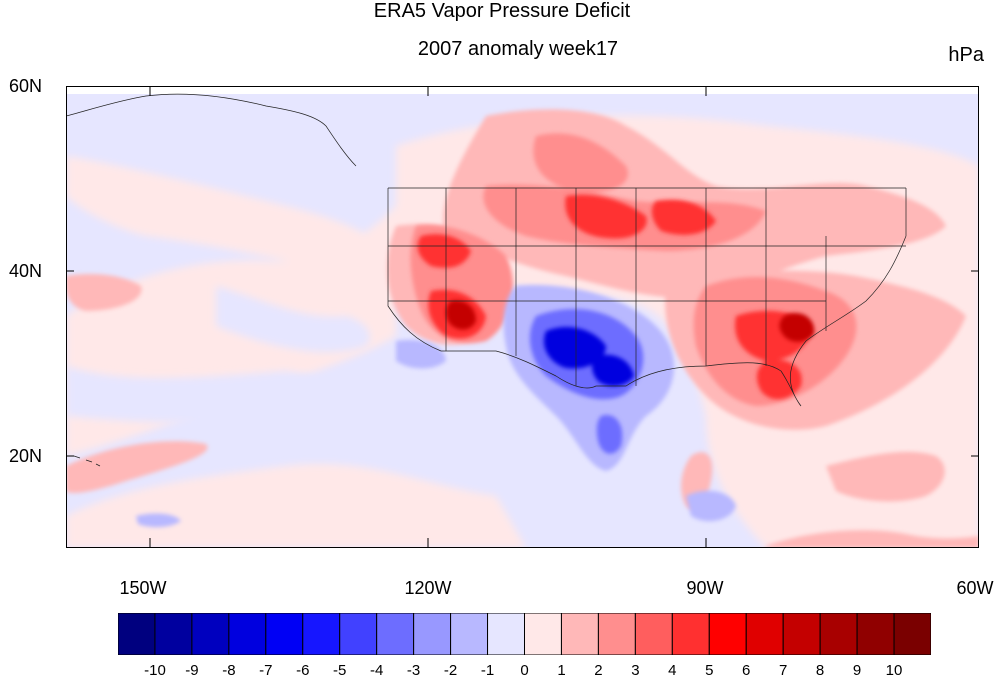 The height and width of the screenshot is (681, 1004). Describe the element at coordinates (487, 670) in the screenshot. I see `colorbar-tick-label: -1` at that location.